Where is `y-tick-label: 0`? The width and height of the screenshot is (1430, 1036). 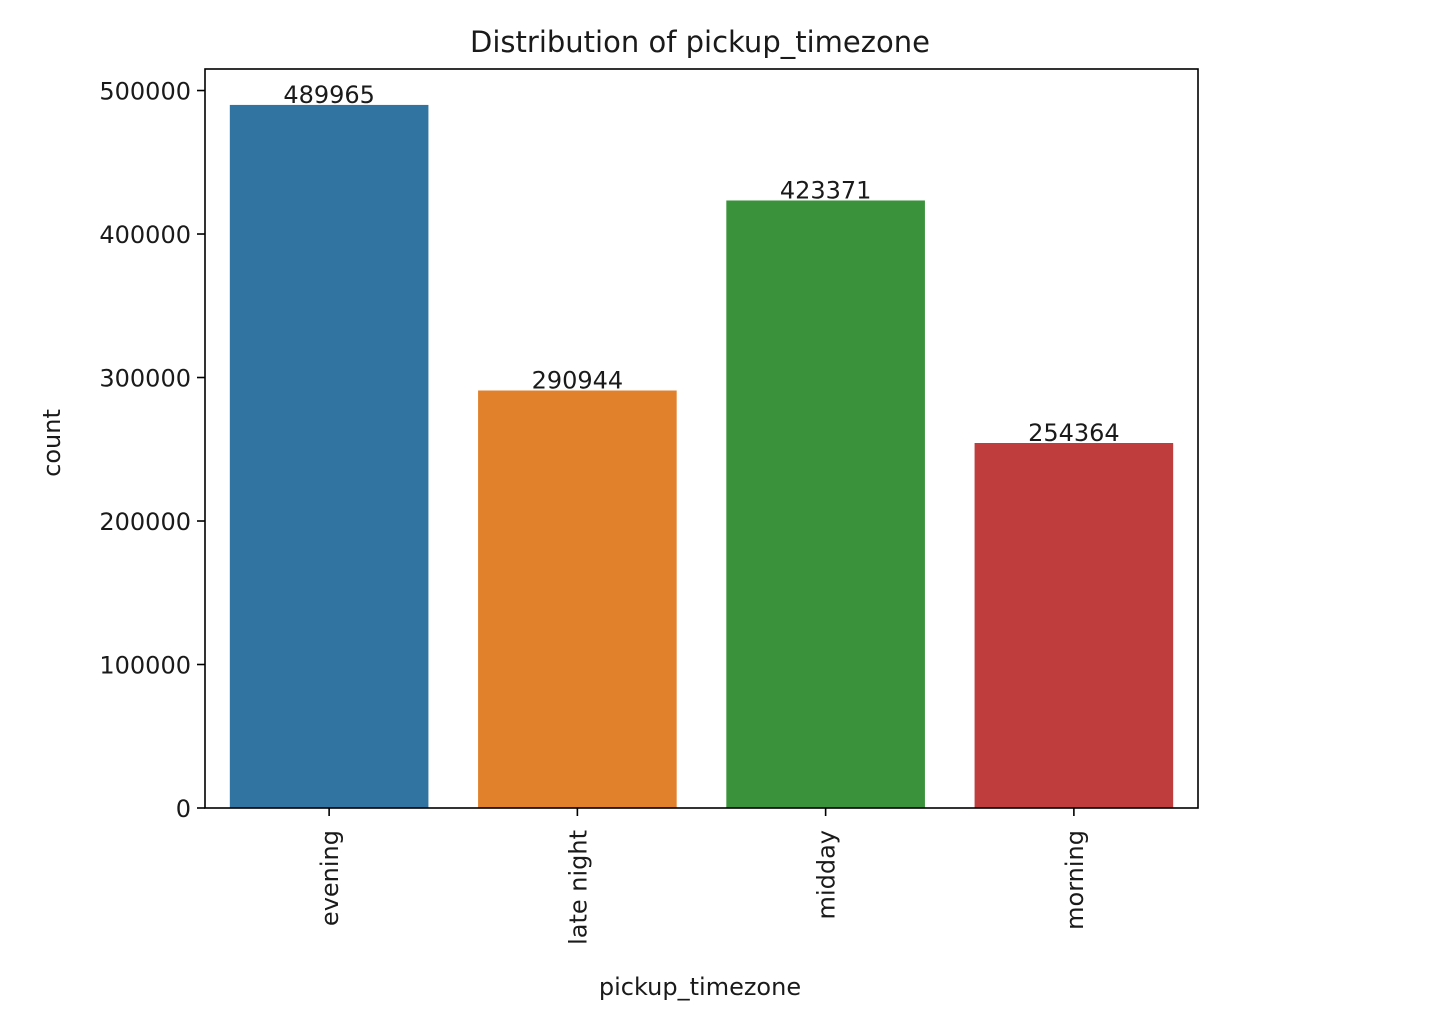
y-tick-label: 0 is located at coordinates (183, 809).